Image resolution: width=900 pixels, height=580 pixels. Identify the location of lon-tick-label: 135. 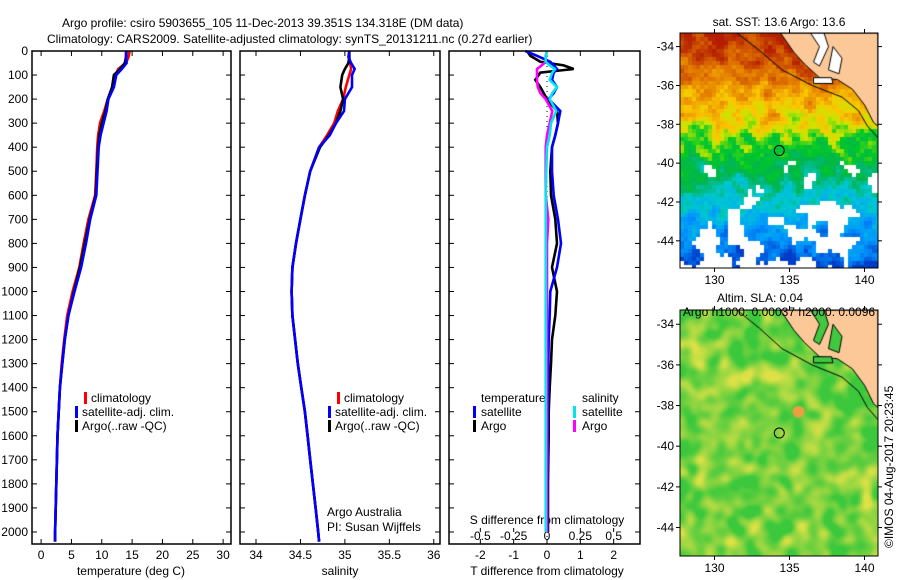
(789, 280).